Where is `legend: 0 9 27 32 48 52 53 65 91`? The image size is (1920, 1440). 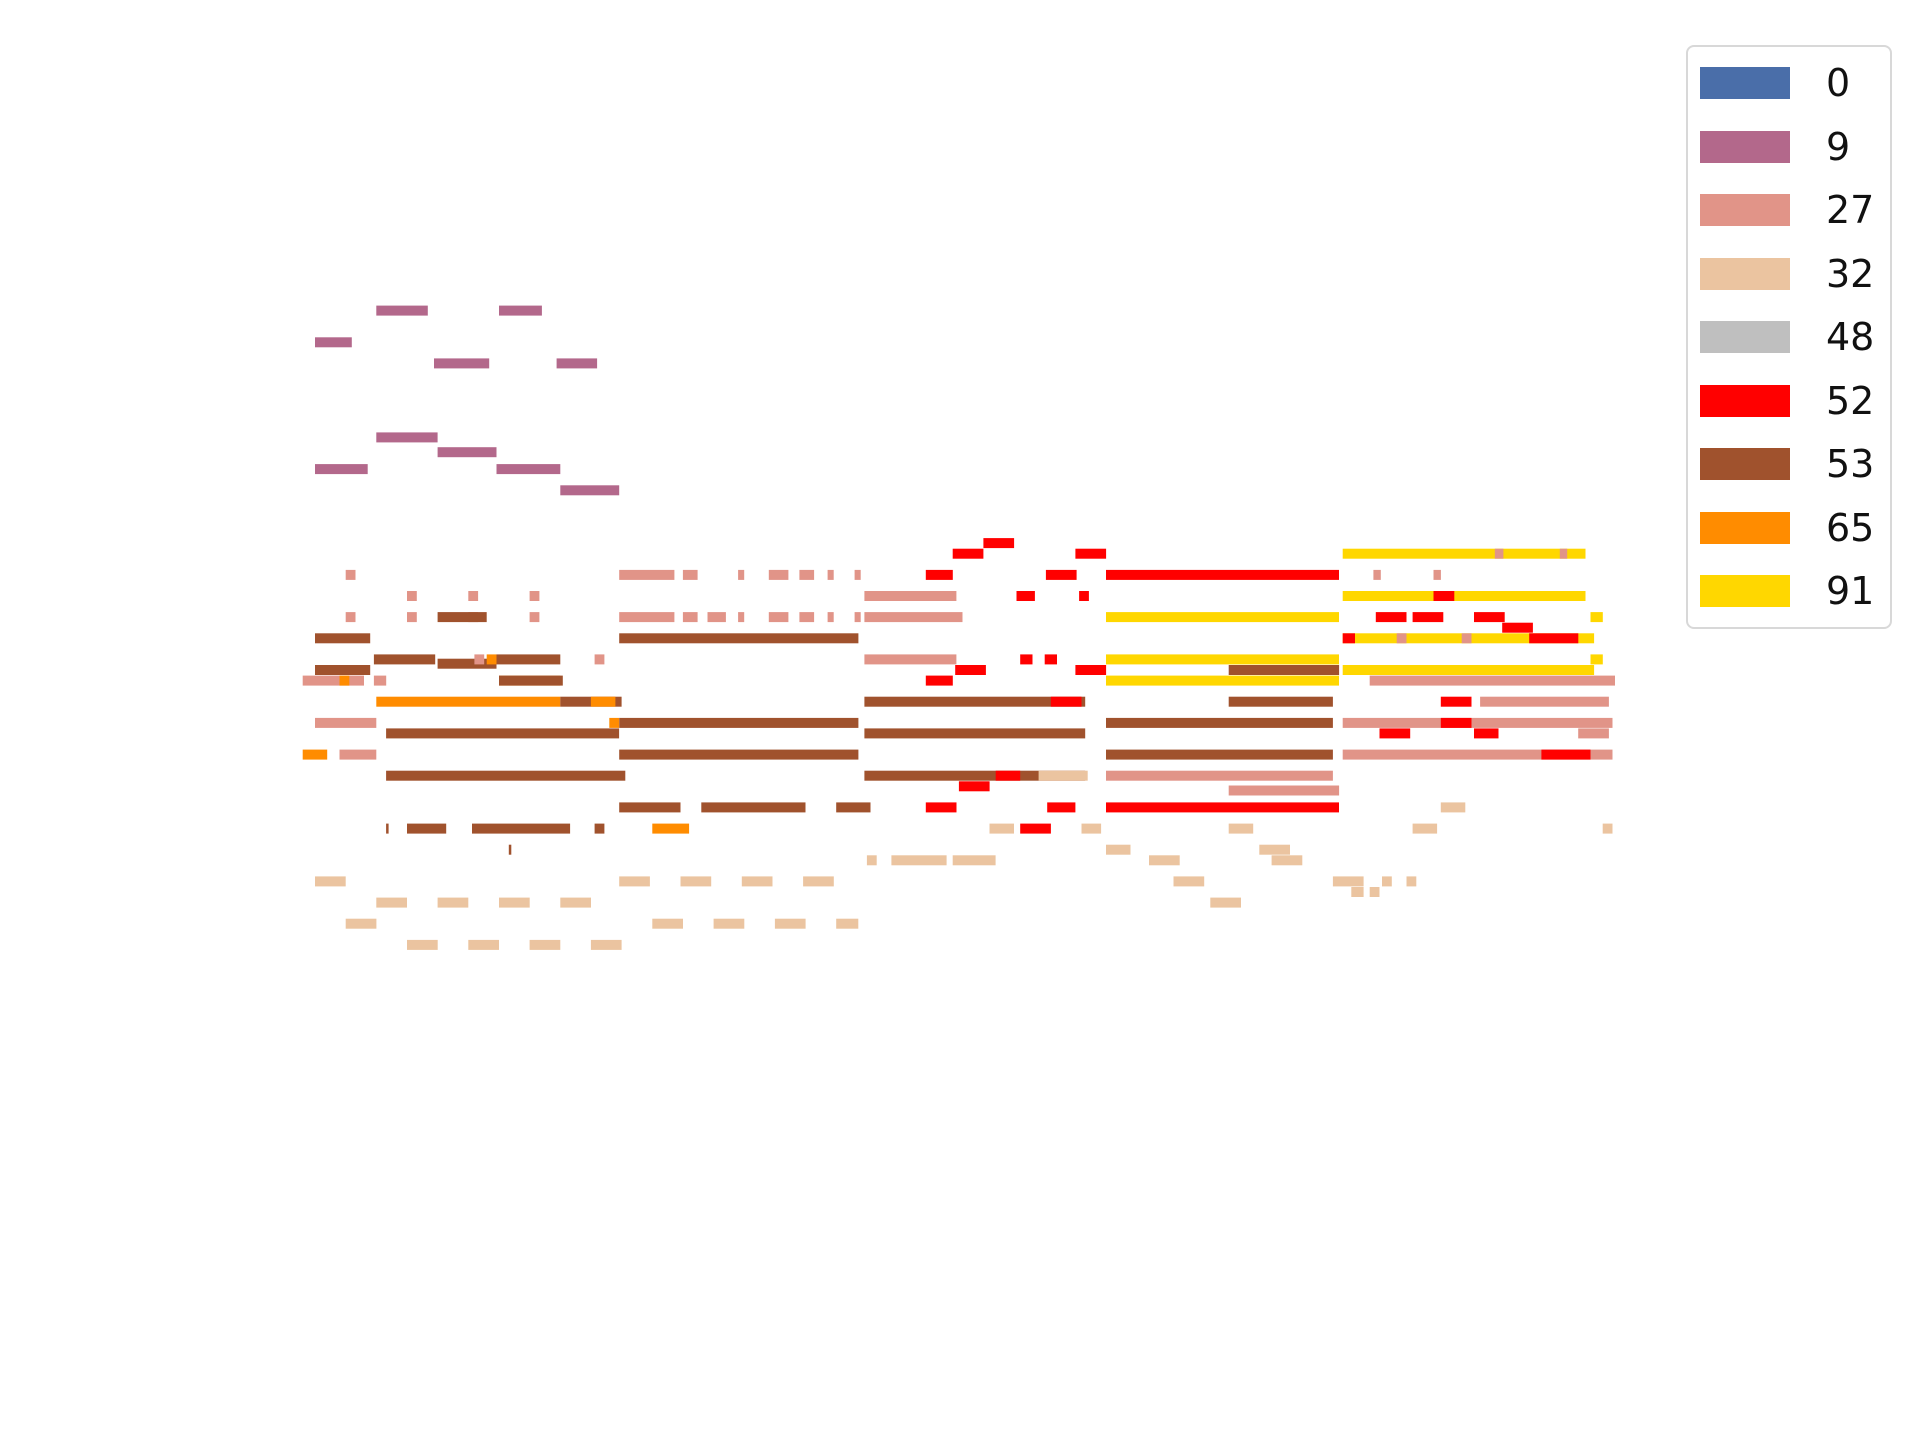
legend: 0 9 27 32 48 52 53 65 91 is located at coordinates (1789, 337).